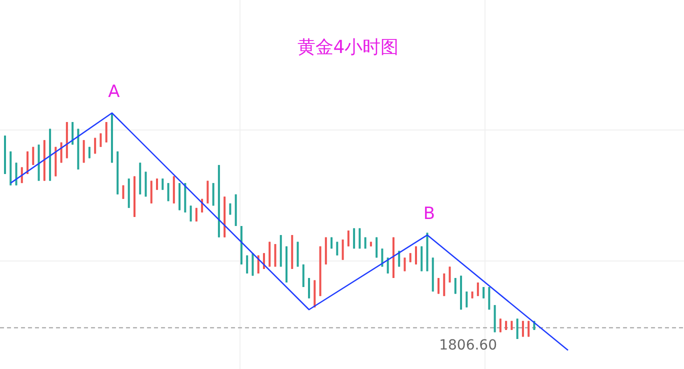  What do you see at coordinates (468, 346) in the screenshot?
I see `annotation: 1806.60` at bounding box center [468, 346].